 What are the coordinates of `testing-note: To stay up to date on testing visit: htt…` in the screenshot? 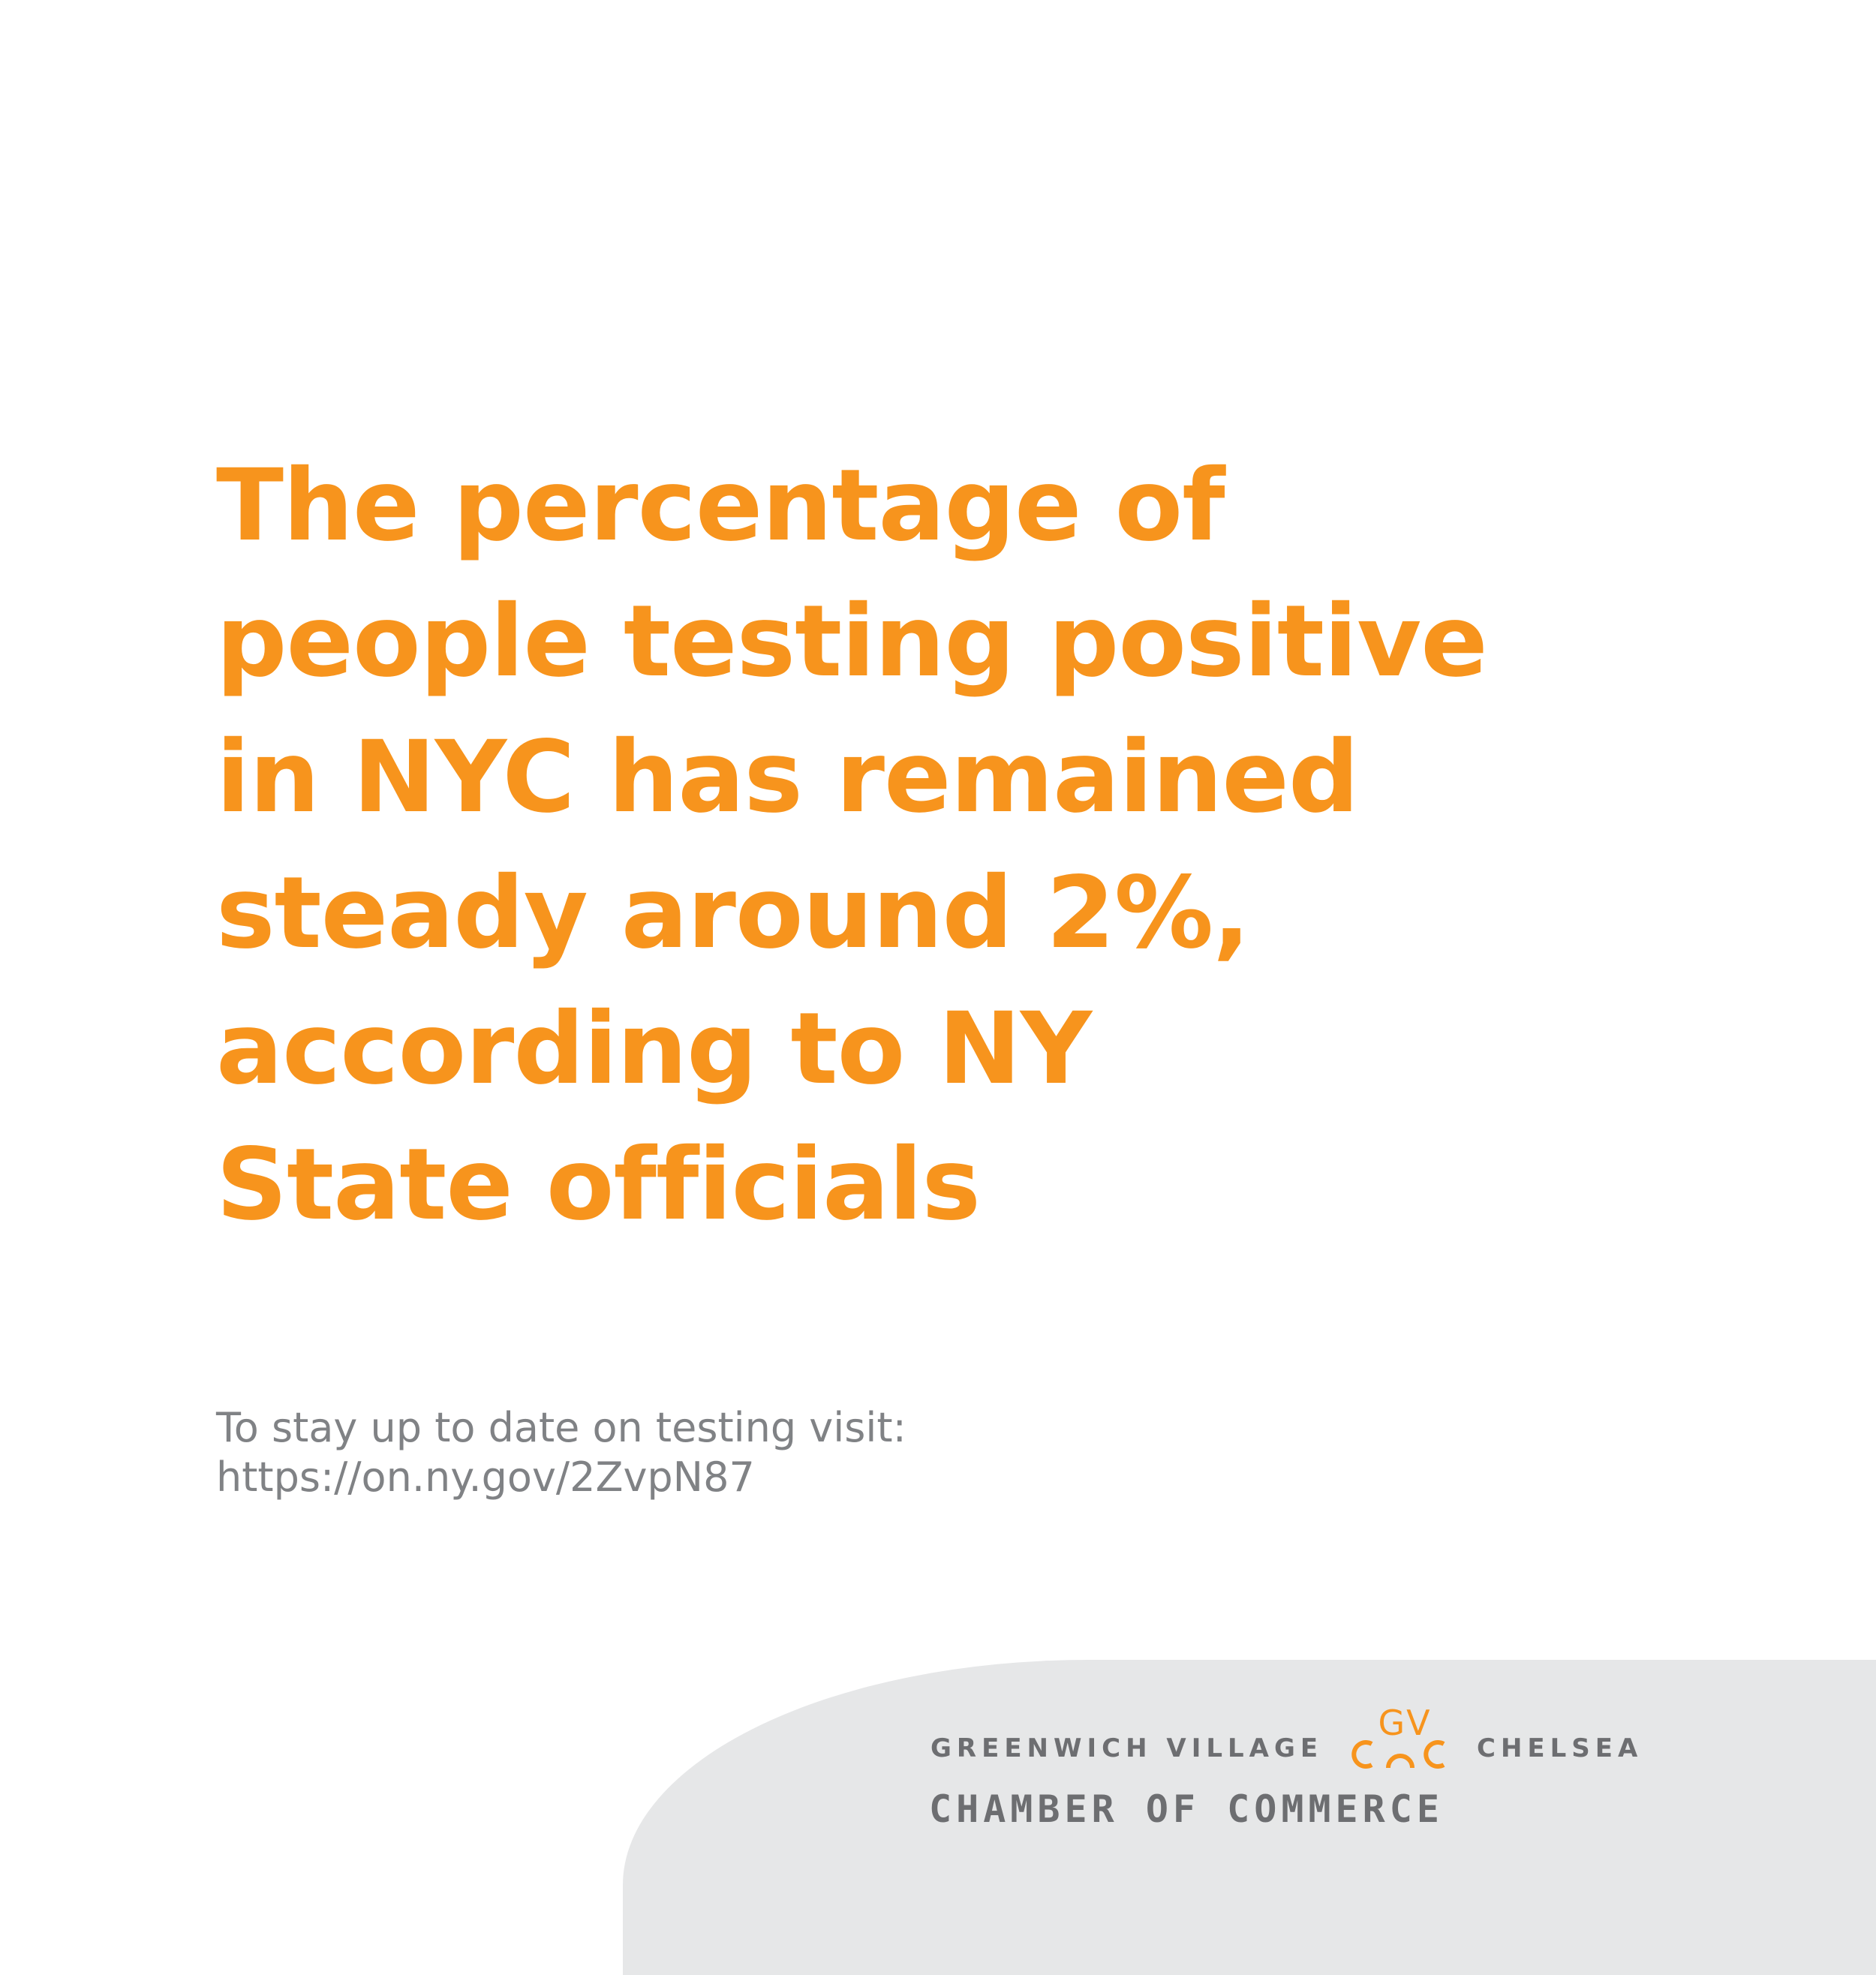 It's located at (561, 1452).